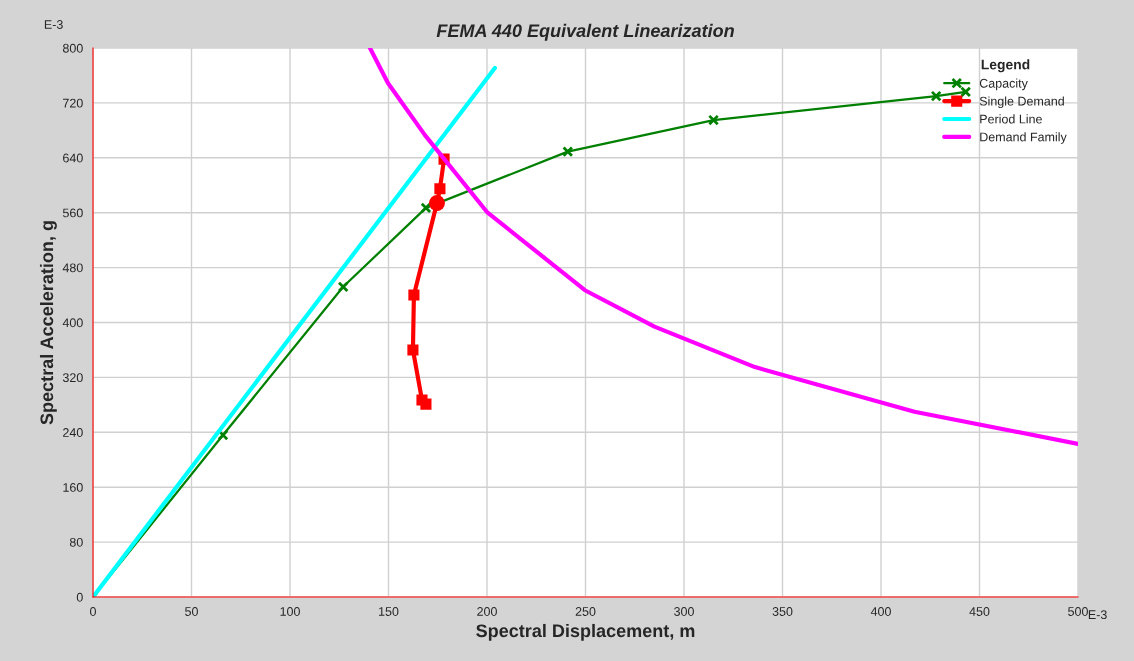 The width and height of the screenshot is (1134, 661). Describe the element at coordinates (73, 432) in the screenshot. I see `y-tick-label: 240` at that location.